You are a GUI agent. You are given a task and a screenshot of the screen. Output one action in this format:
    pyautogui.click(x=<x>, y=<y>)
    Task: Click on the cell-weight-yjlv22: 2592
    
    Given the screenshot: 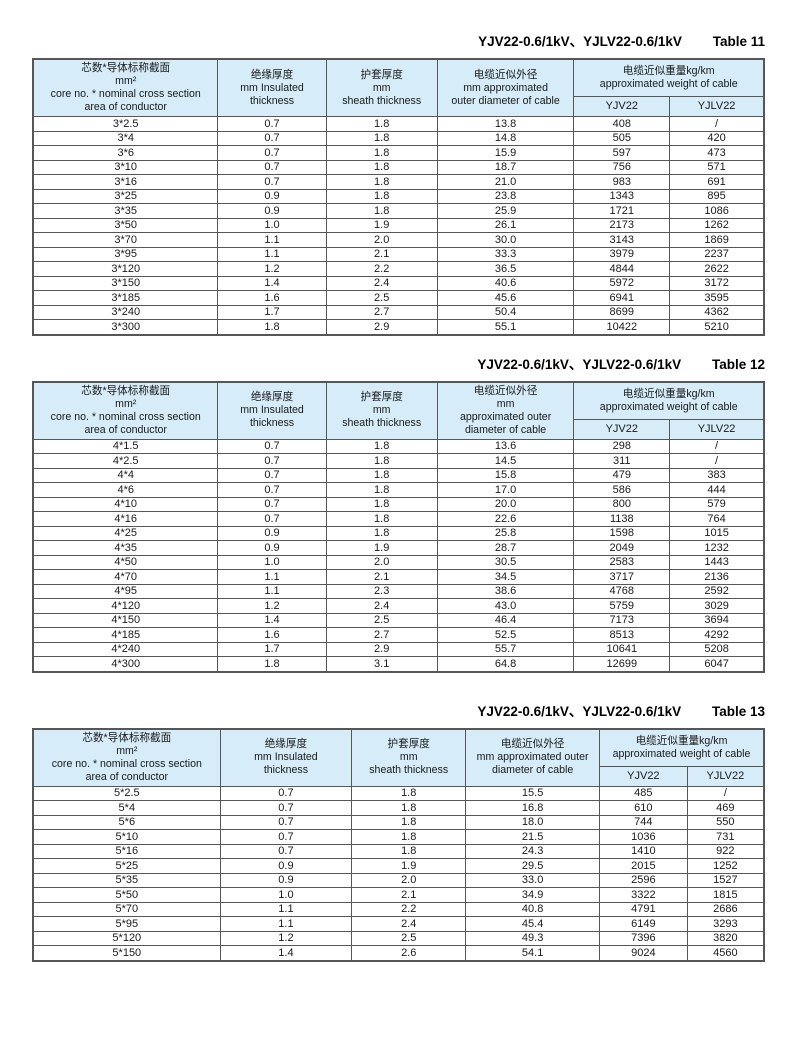 What is the action you would take?
    pyautogui.click(x=717, y=591)
    